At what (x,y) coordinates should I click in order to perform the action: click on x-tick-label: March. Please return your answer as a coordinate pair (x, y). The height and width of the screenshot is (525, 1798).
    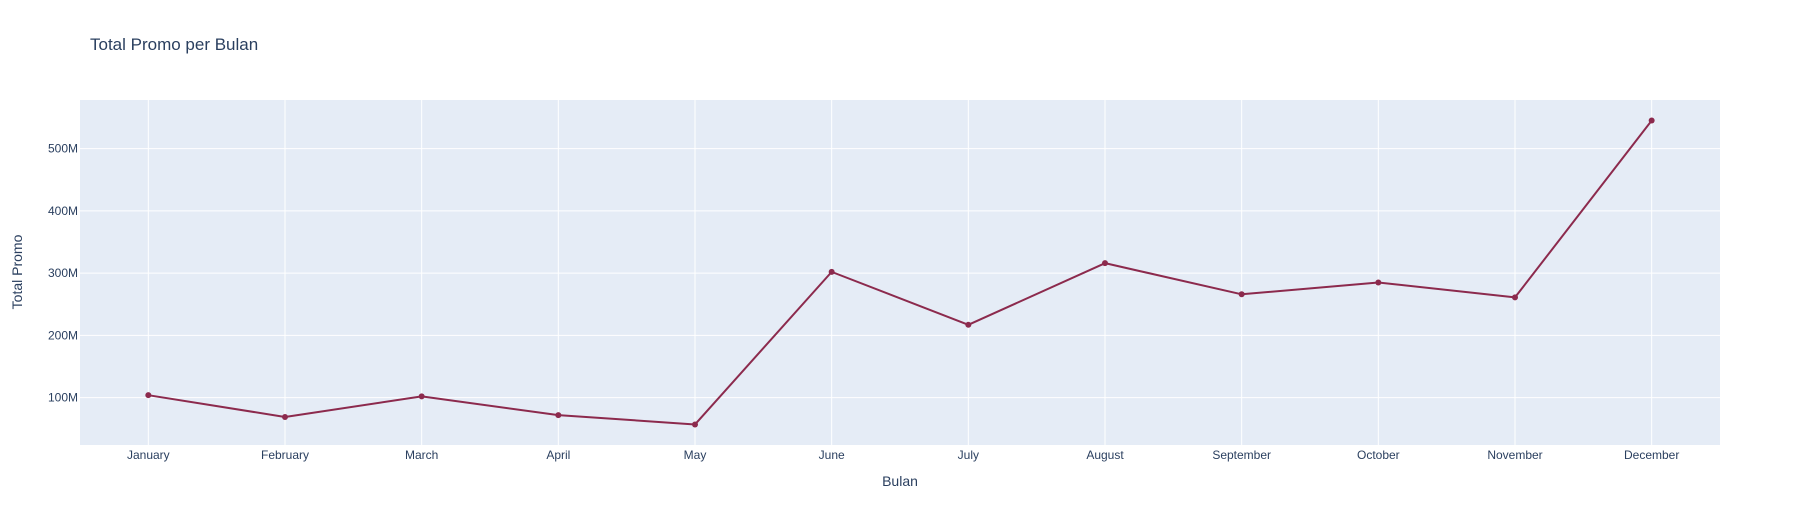
    Looking at the image, I should click on (421, 455).